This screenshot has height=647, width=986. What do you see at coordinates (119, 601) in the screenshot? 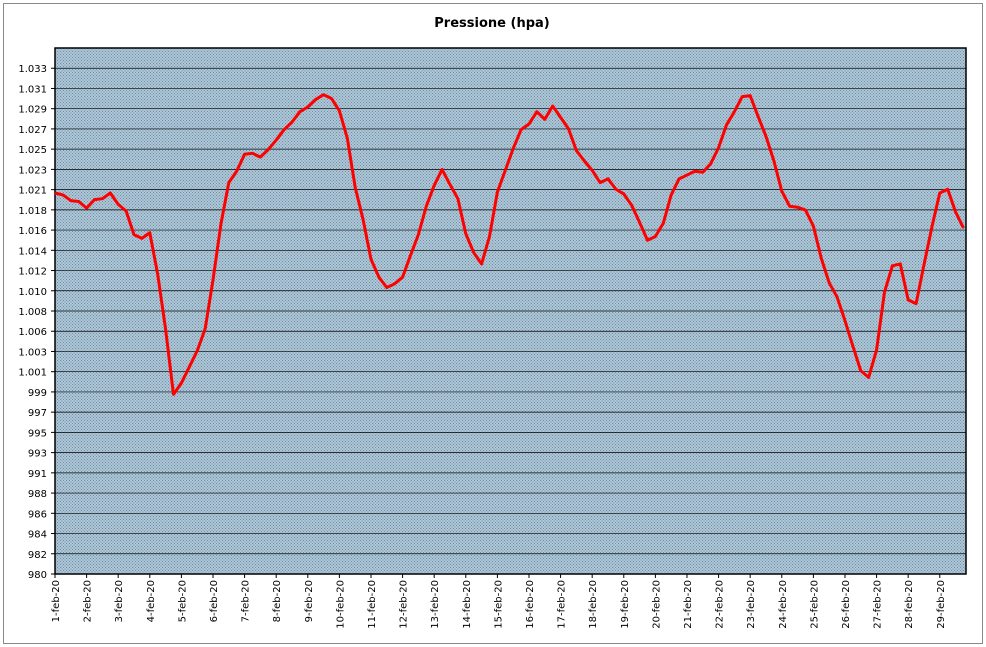
I see `x-tick-label: 3-feb-20` at bounding box center [119, 601].